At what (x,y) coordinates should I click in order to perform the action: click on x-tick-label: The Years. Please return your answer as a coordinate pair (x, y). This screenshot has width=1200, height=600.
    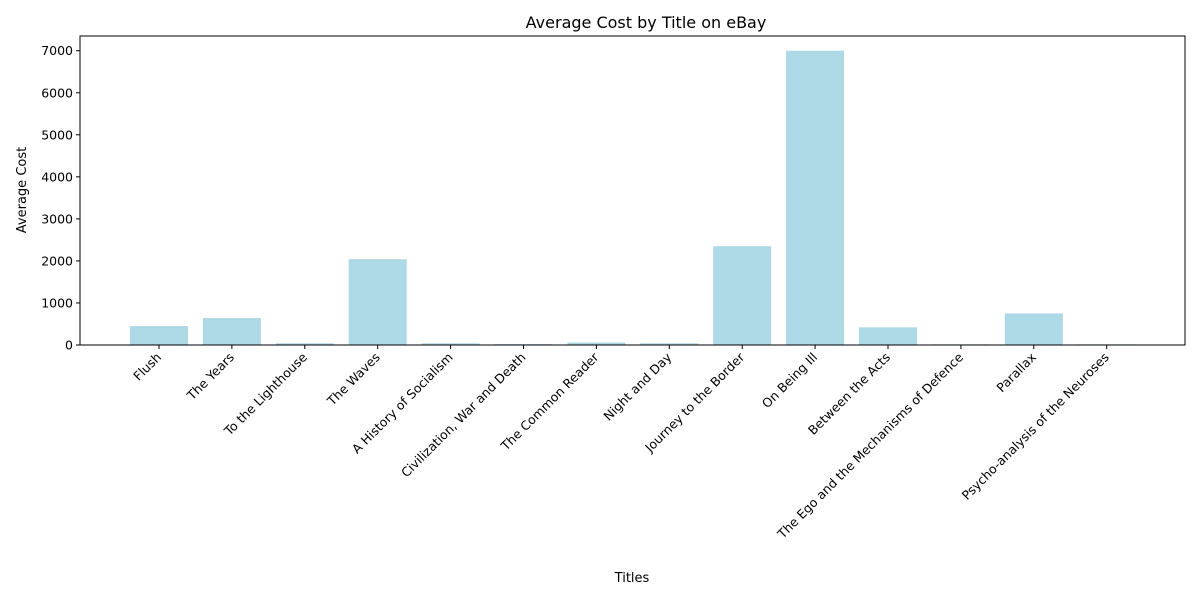
    Looking at the image, I should click on (210, 377).